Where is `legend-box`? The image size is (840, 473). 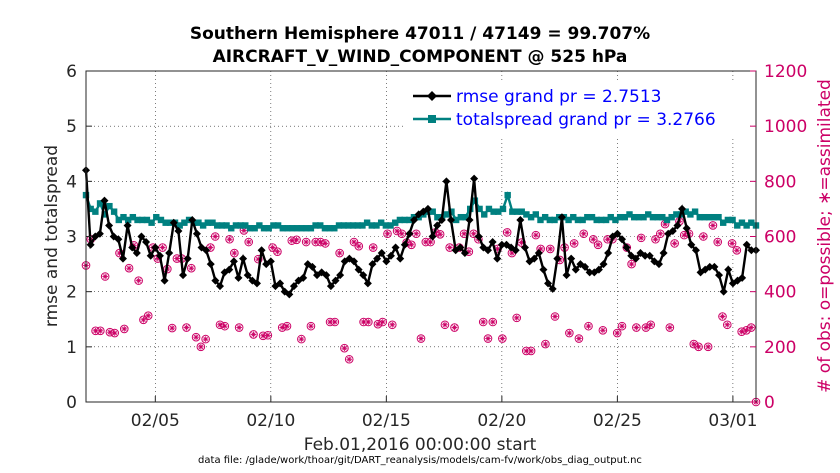
legend-box is located at coordinates (577, 108).